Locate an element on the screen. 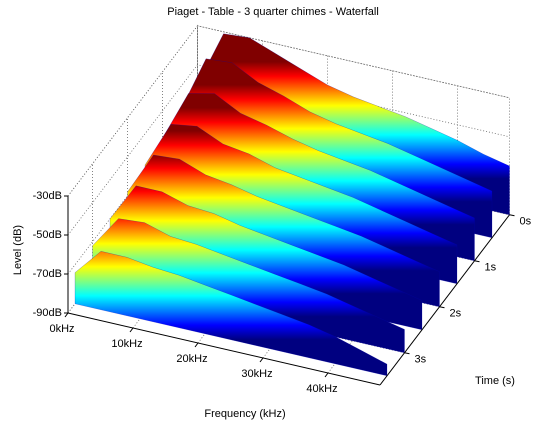  z-tick-label: -70dB is located at coordinates (47, 274).